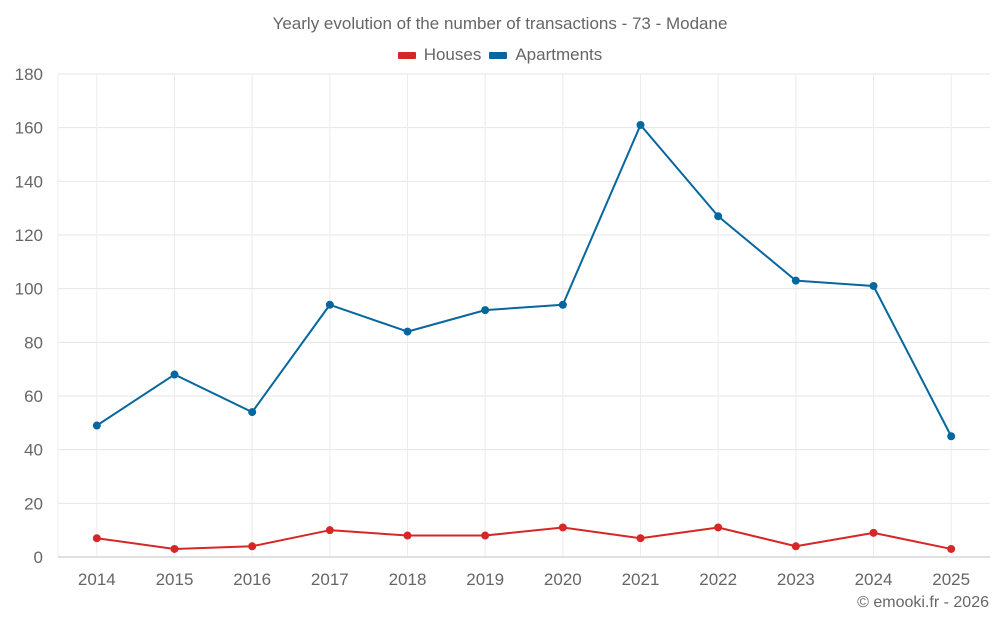 The image size is (1000, 625). Describe the element at coordinates (406, 55) in the screenshot. I see `legend-swatch-houses` at that location.